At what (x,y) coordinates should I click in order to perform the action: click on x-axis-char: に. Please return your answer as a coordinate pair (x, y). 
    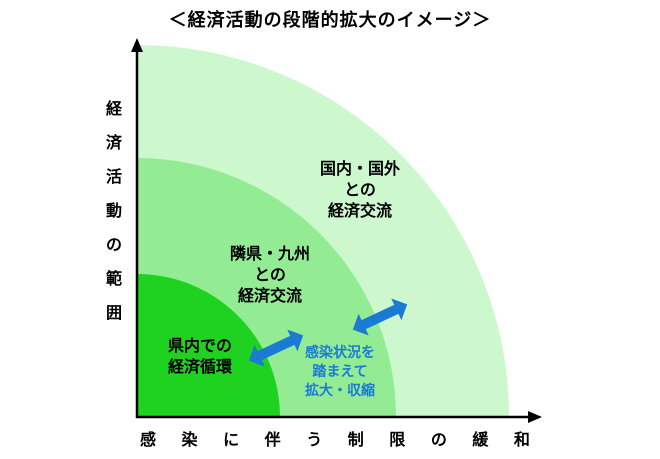
    Looking at the image, I should click on (231, 439).